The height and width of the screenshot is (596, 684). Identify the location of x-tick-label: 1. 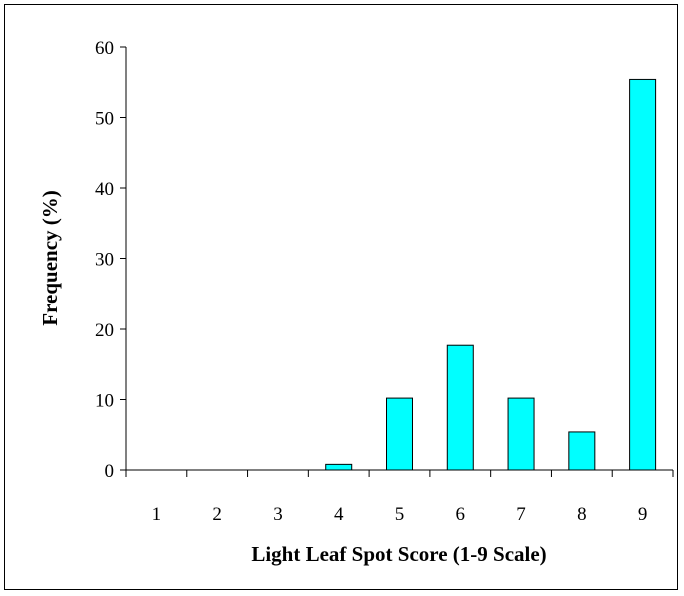
(157, 514).